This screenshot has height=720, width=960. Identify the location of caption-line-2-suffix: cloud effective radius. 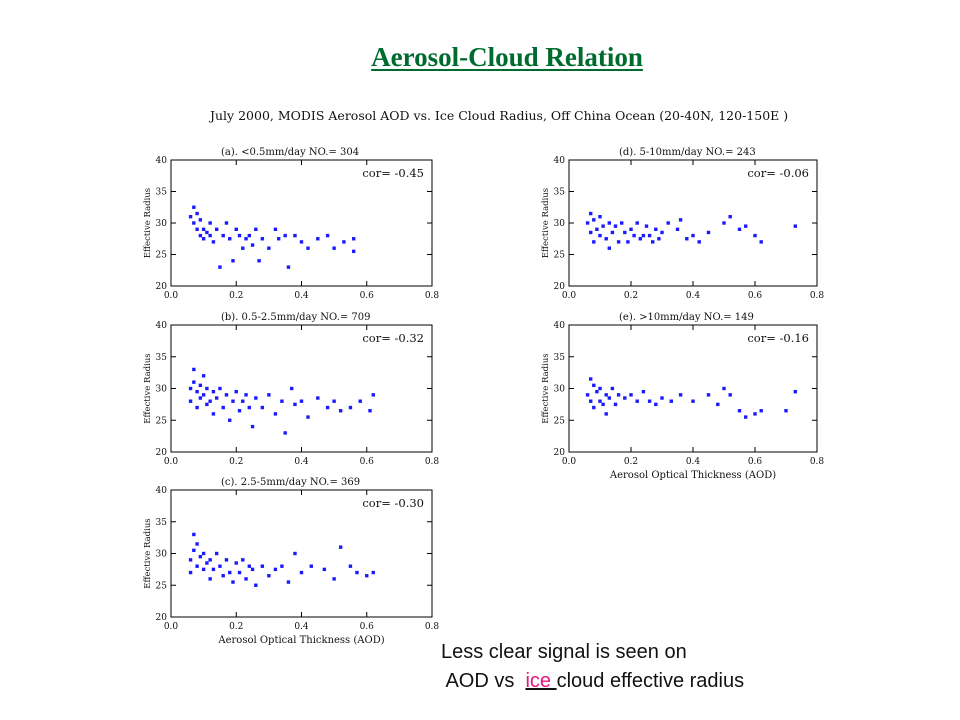
(650, 681).